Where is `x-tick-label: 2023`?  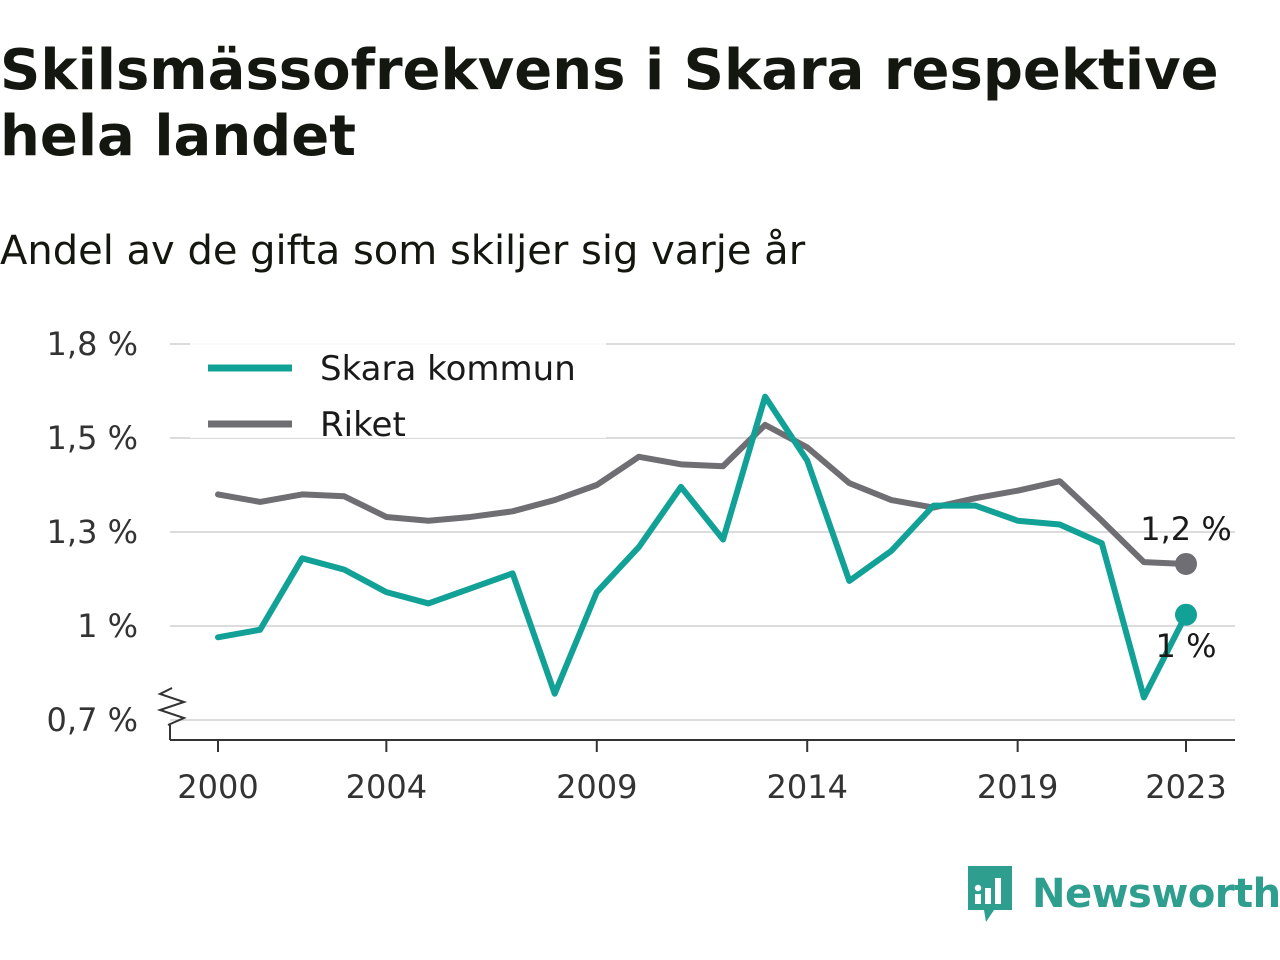
x-tick-label: 2023 is located at coordinates (1185, 787).